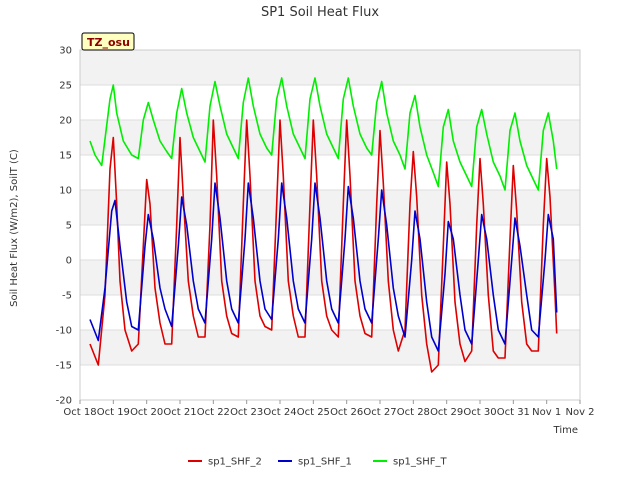 The width and height of the screenshot is (640, 480). I want to click on x-tick-label: Oct 24, so click(279, 412).